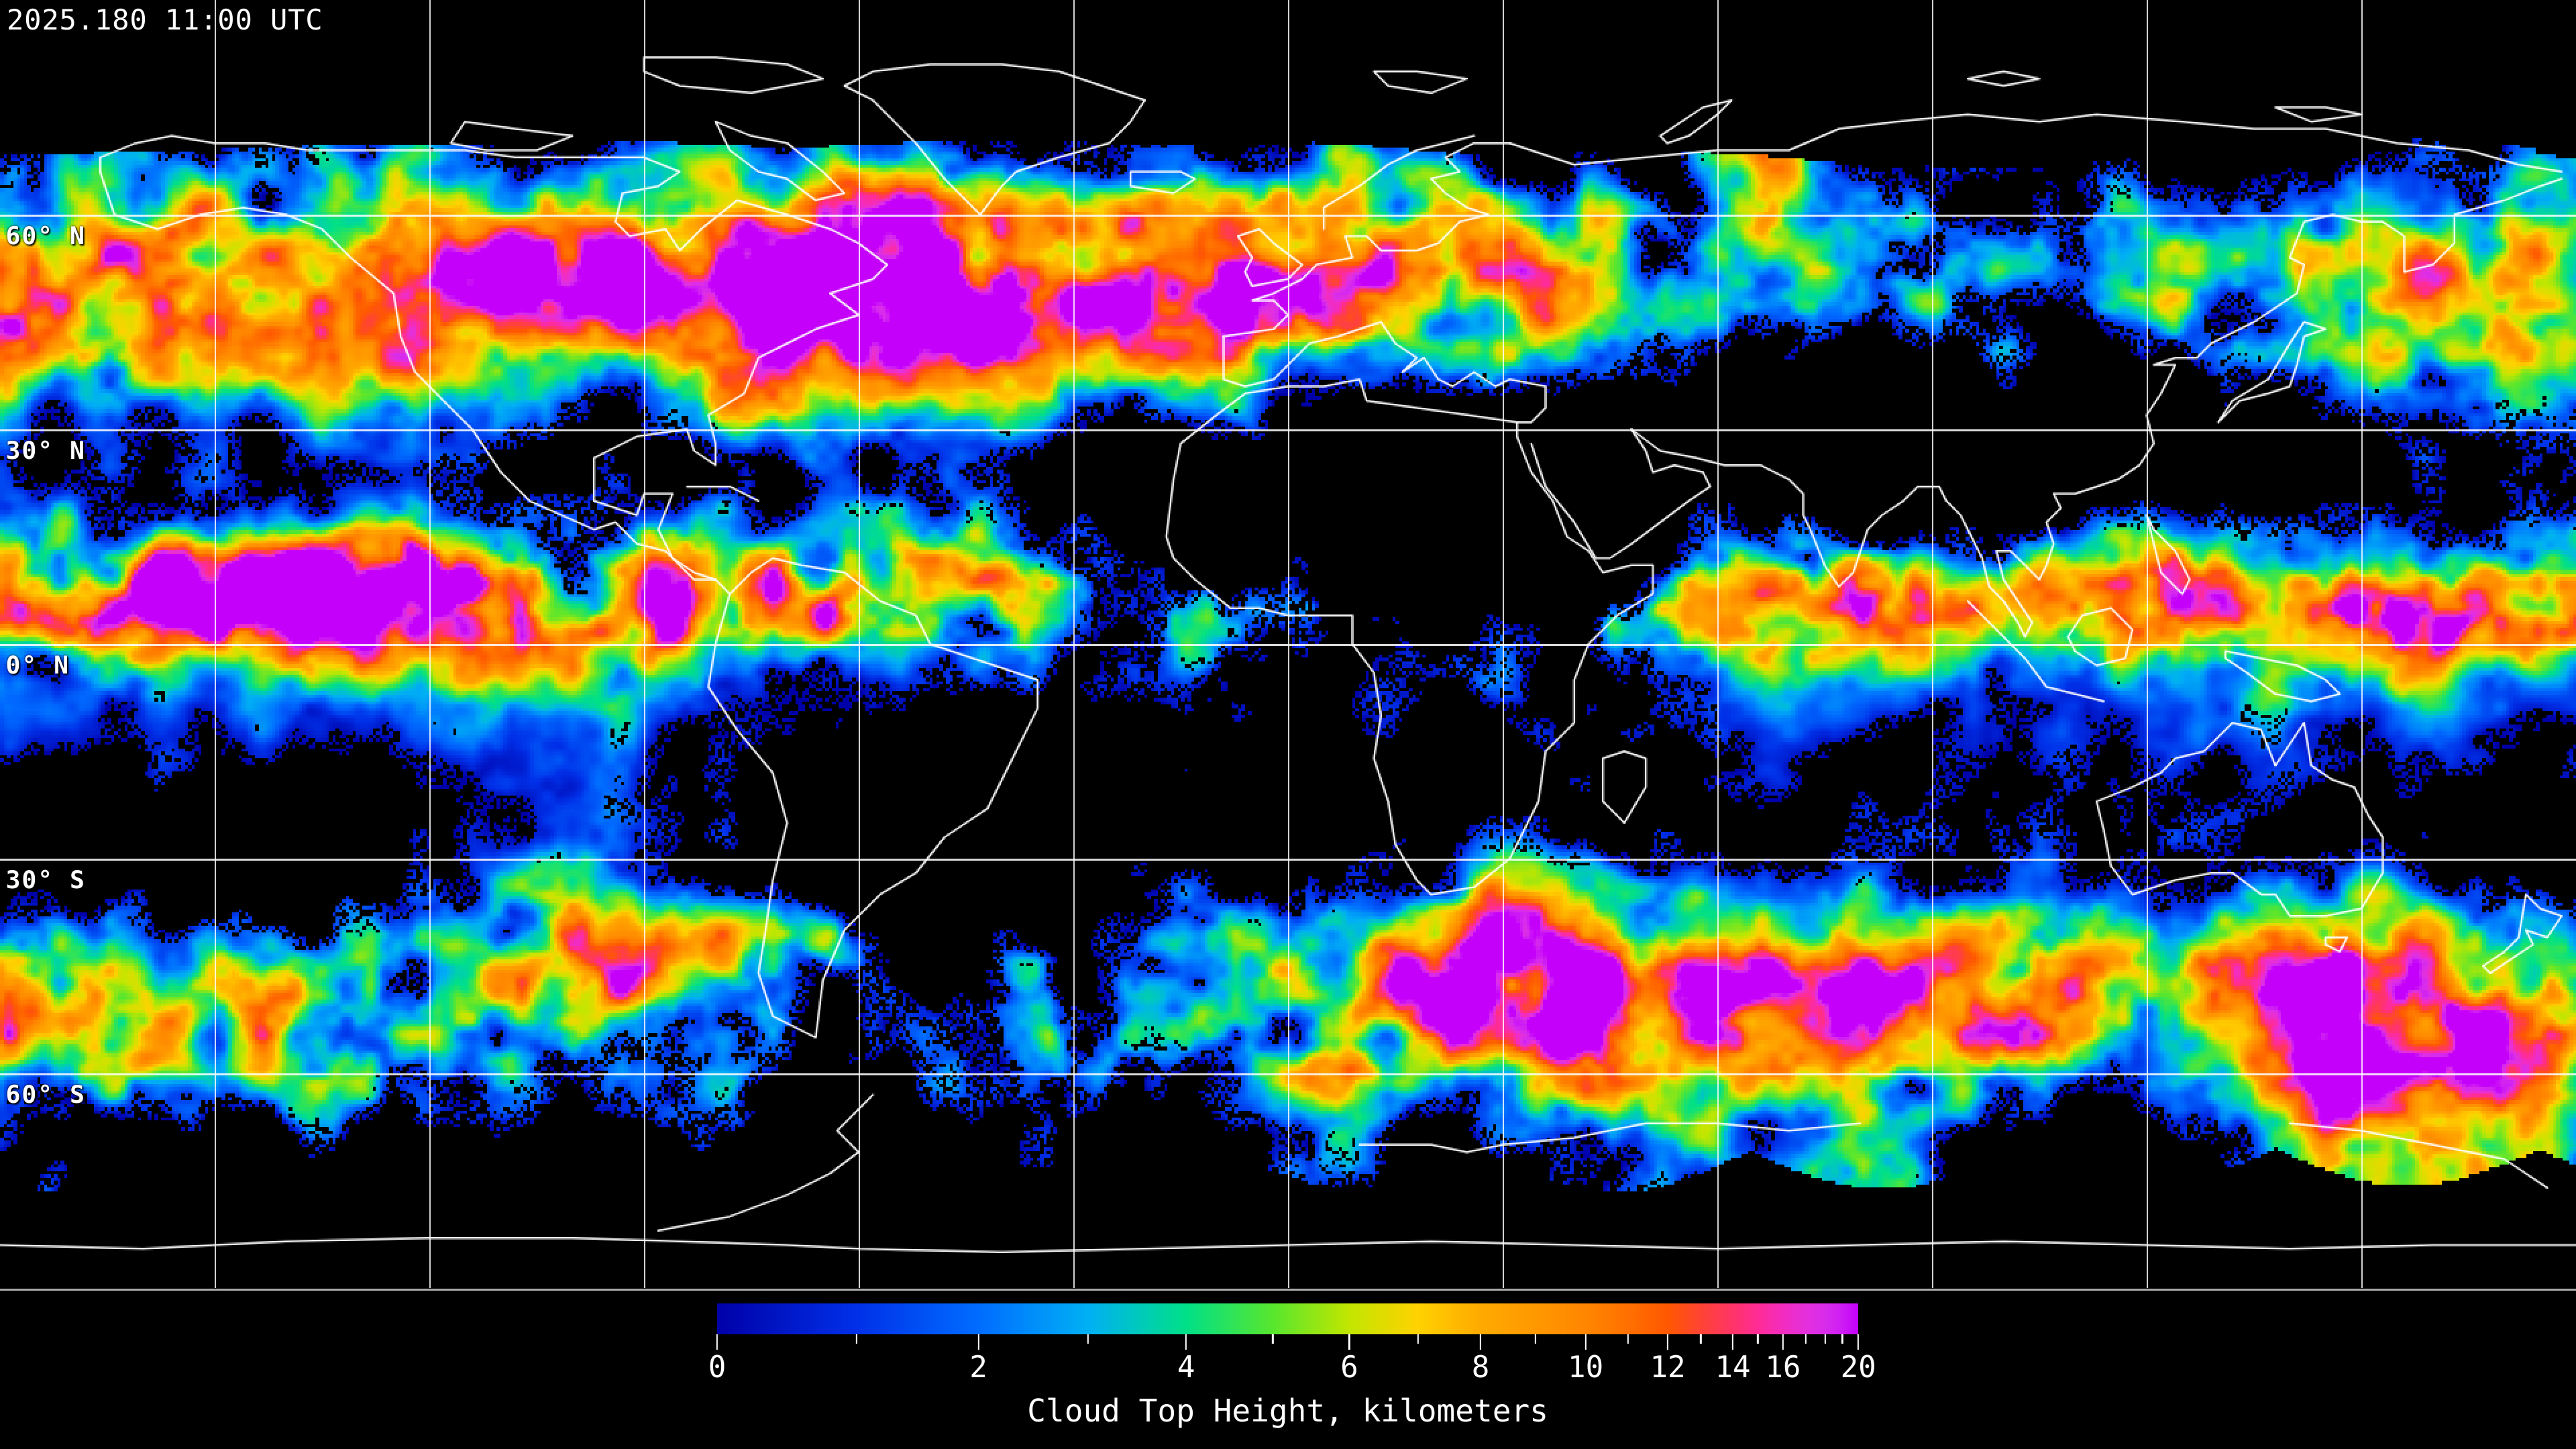 This screenshot has width=2576, height=1449. Describe the element at coordinates (978, 1367) in the screenshot. I see `colorbar-tick-label-2: 2` at that location.